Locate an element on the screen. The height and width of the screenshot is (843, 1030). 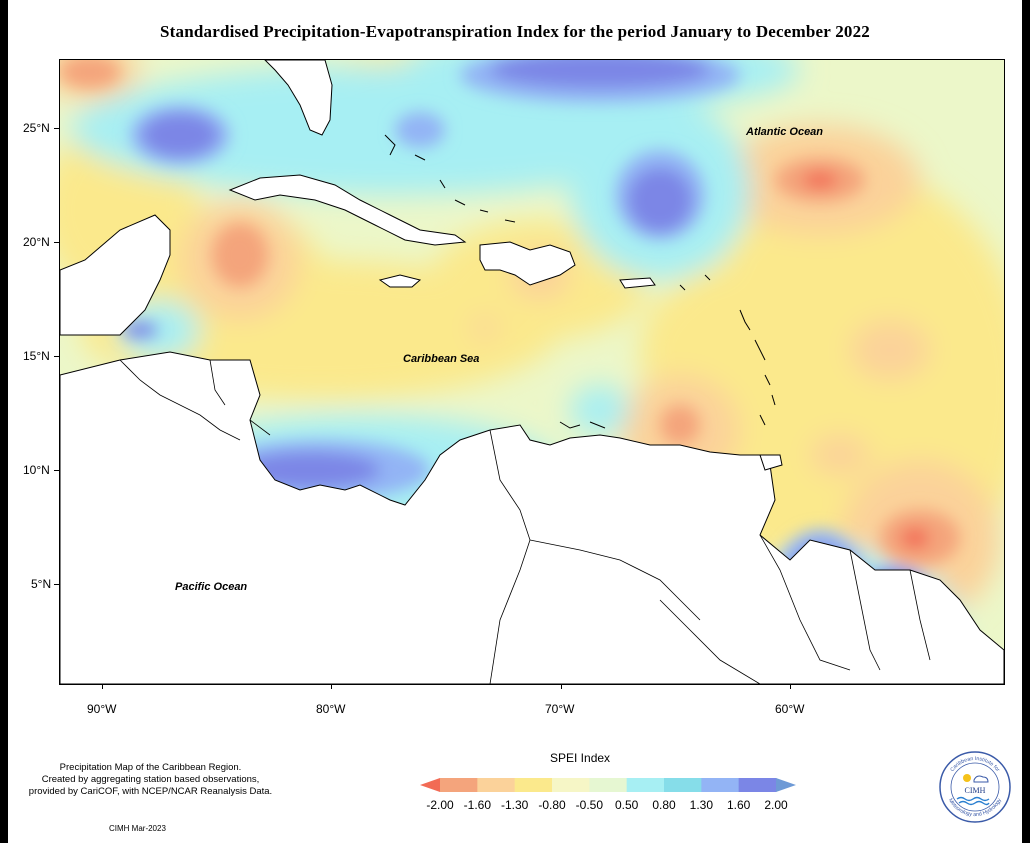
caribbean-sea-label: Caribbean Sea is located at coordinates (441, 359).